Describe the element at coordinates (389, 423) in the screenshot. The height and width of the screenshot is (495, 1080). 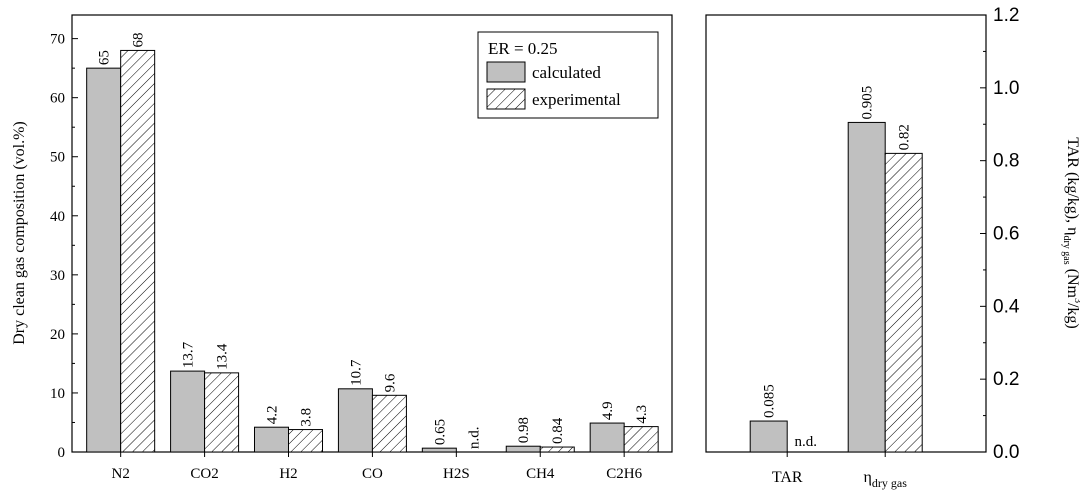
I see `bar-experimental-co` at that location.